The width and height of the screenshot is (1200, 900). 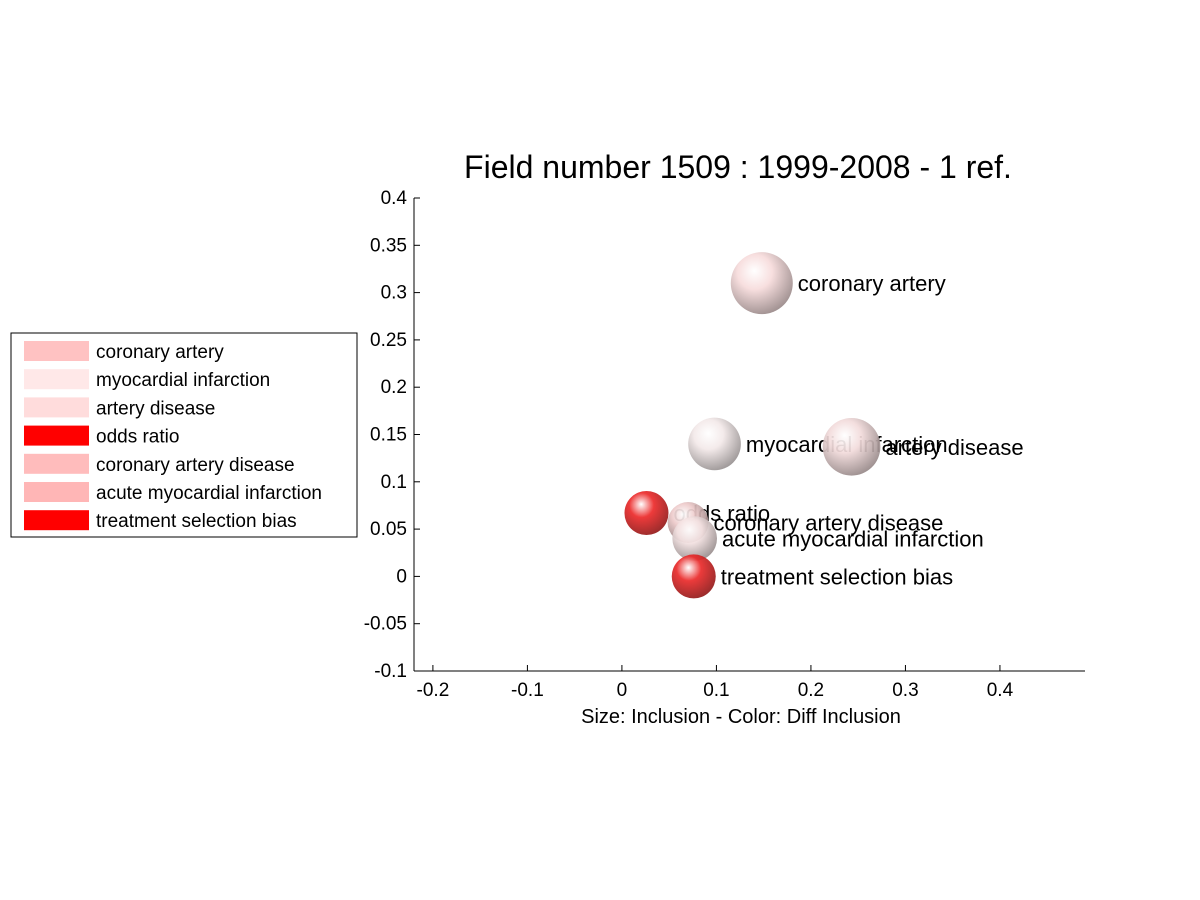 I want to click on legend-label: odds ratio, so click(x=137, y=437).